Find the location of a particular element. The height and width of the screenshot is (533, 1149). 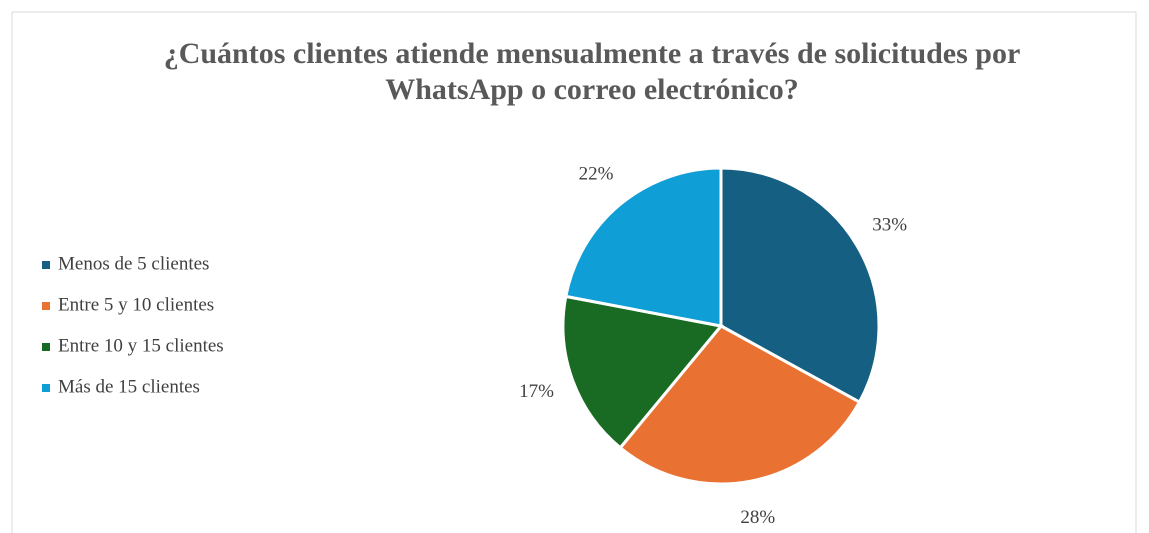

legend-label: Entre 5 y 10 clientes is located at coordinates (136, 304).